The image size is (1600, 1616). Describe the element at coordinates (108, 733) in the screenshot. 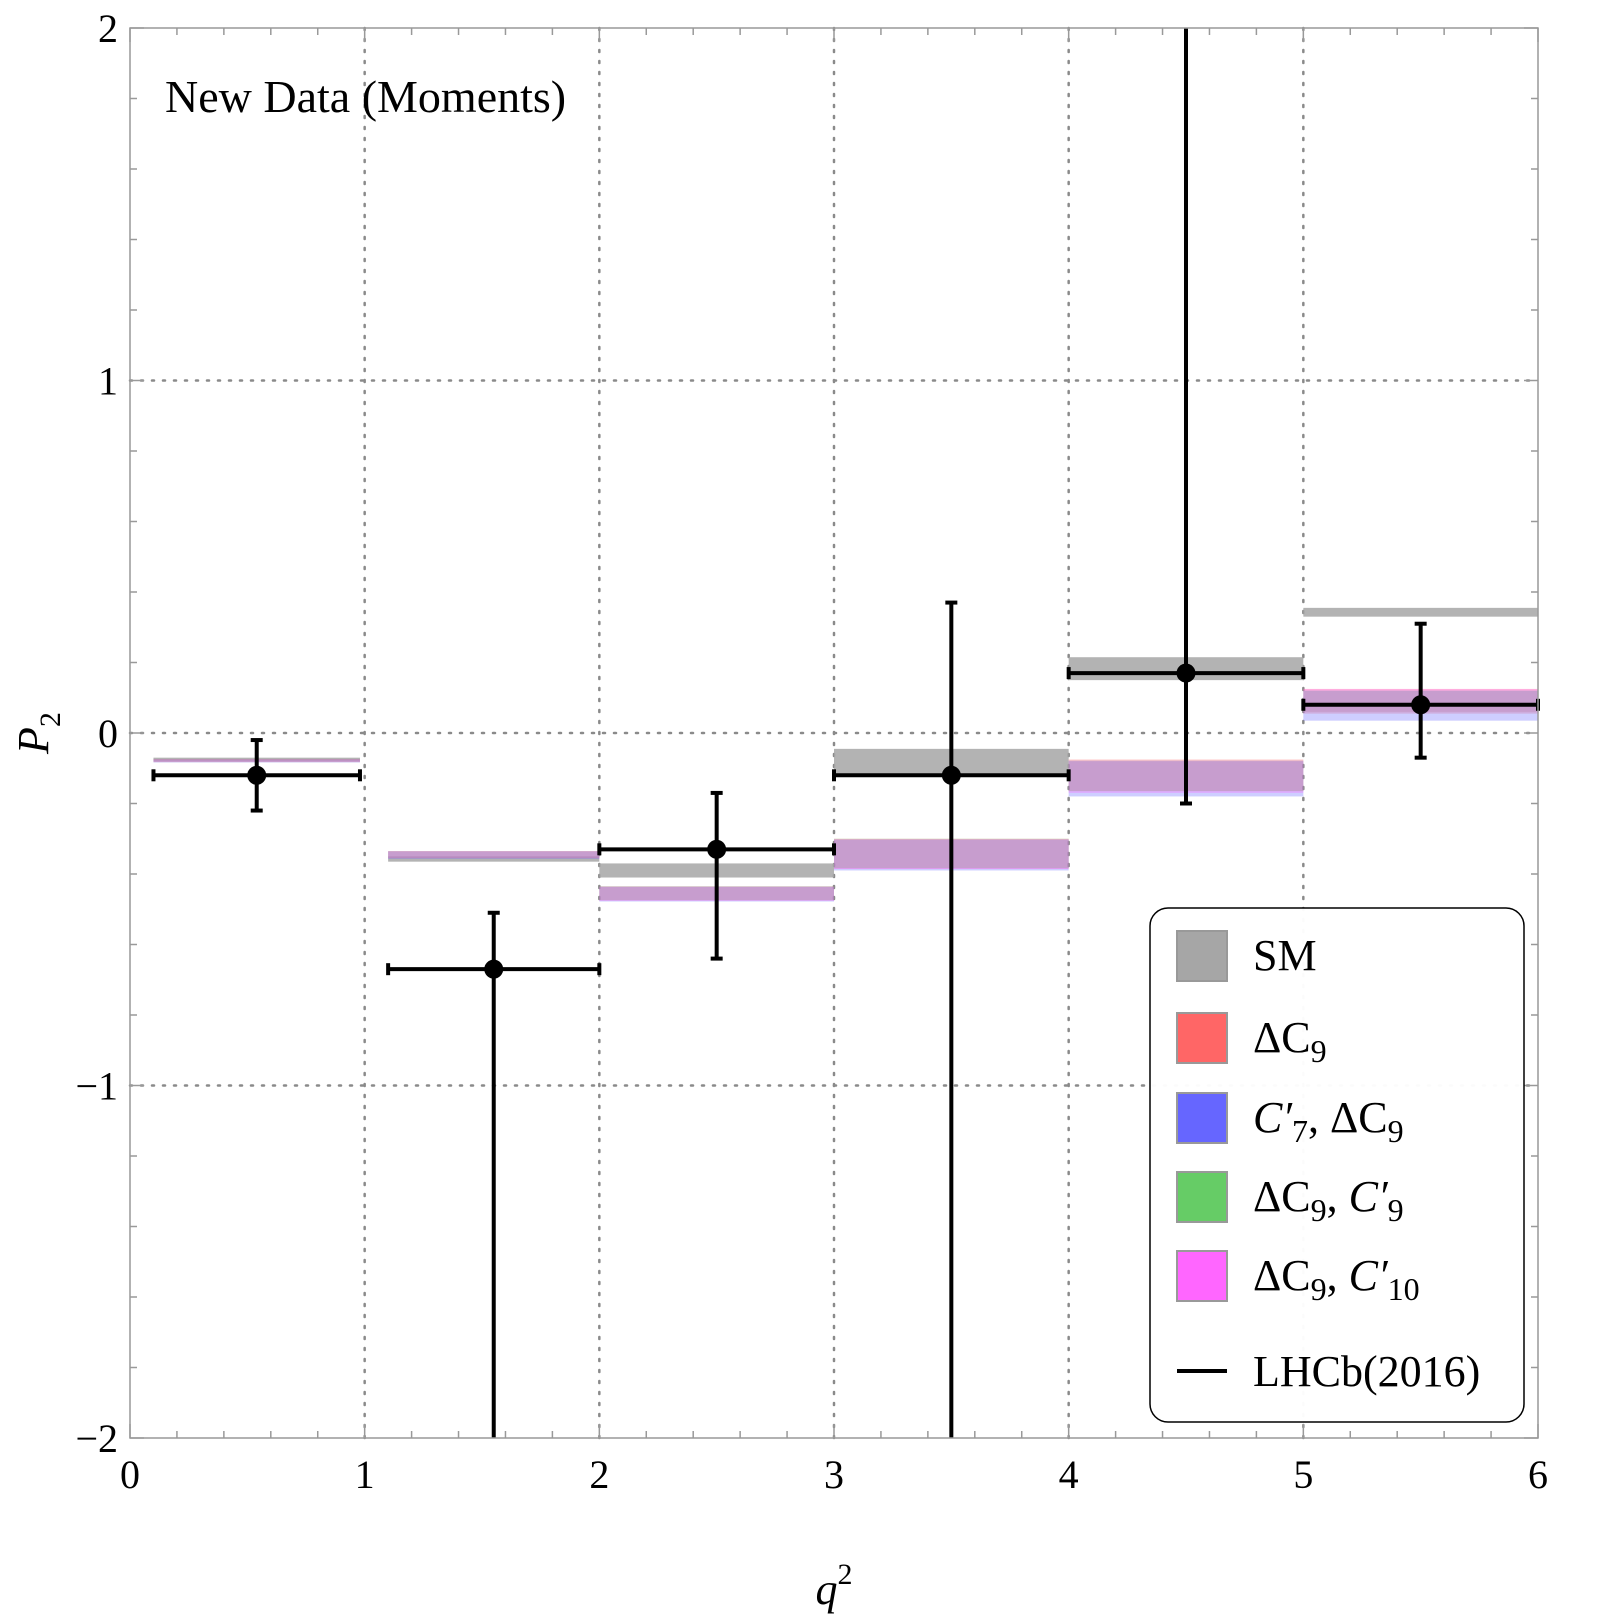

I see `y-tick-label: 0` at that location.